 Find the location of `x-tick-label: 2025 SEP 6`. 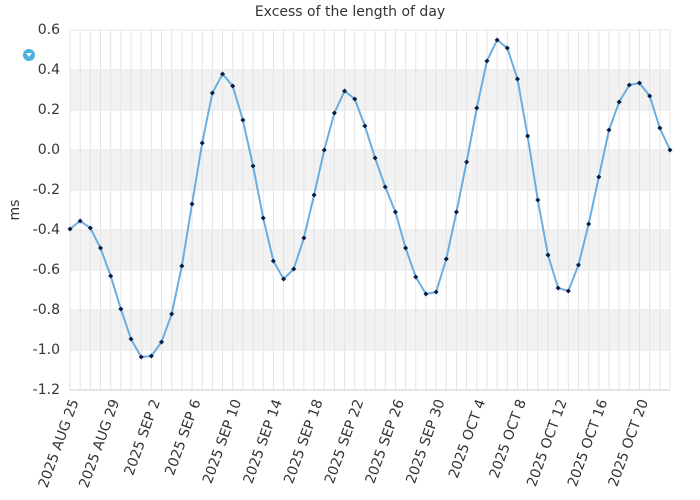

x-tick-label: 2025 SEP 6 is located at coordinates (183, 437).